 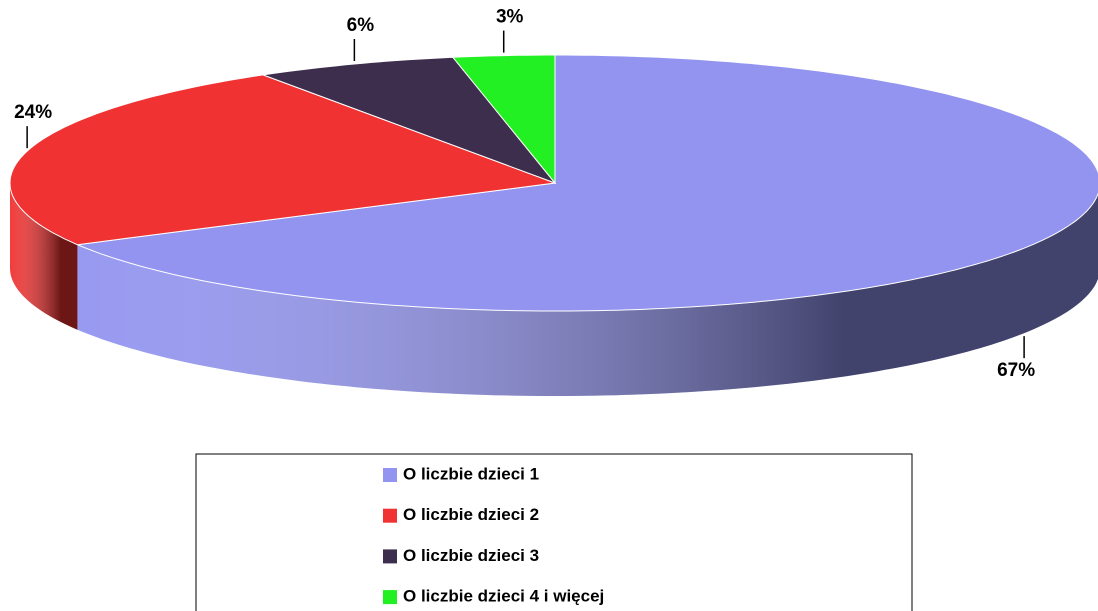 What do you see at coordinates (471, 555) in the screenshot?
I see `legend-label: O liczbie dzieci 3` at bounding box center [471, 555].